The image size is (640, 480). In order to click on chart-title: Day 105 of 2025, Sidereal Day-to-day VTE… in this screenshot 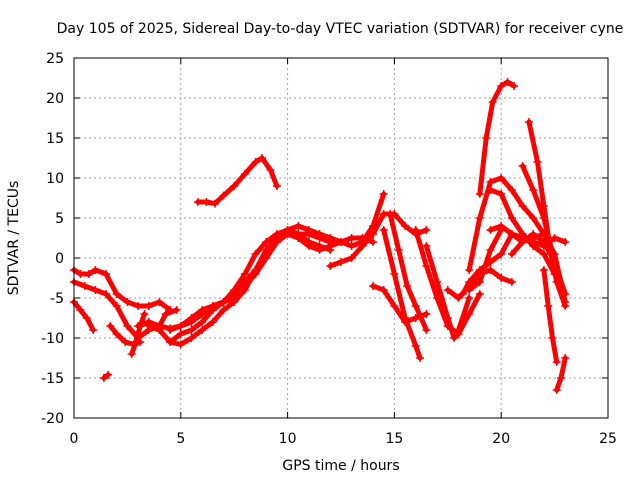, I will do `click(340, 29)`.